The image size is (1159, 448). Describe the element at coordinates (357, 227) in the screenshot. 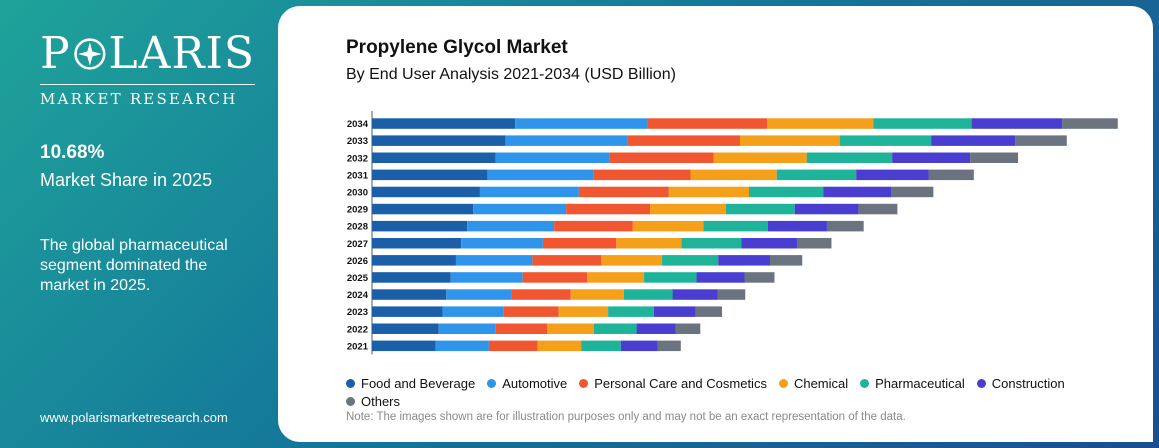

I see `y-tick-label: 2028` at that location.